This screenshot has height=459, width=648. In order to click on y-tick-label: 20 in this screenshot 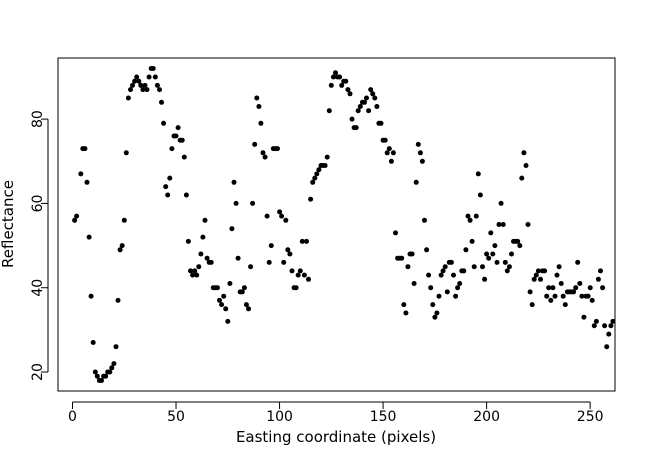, I will do `click(38, 372)`.